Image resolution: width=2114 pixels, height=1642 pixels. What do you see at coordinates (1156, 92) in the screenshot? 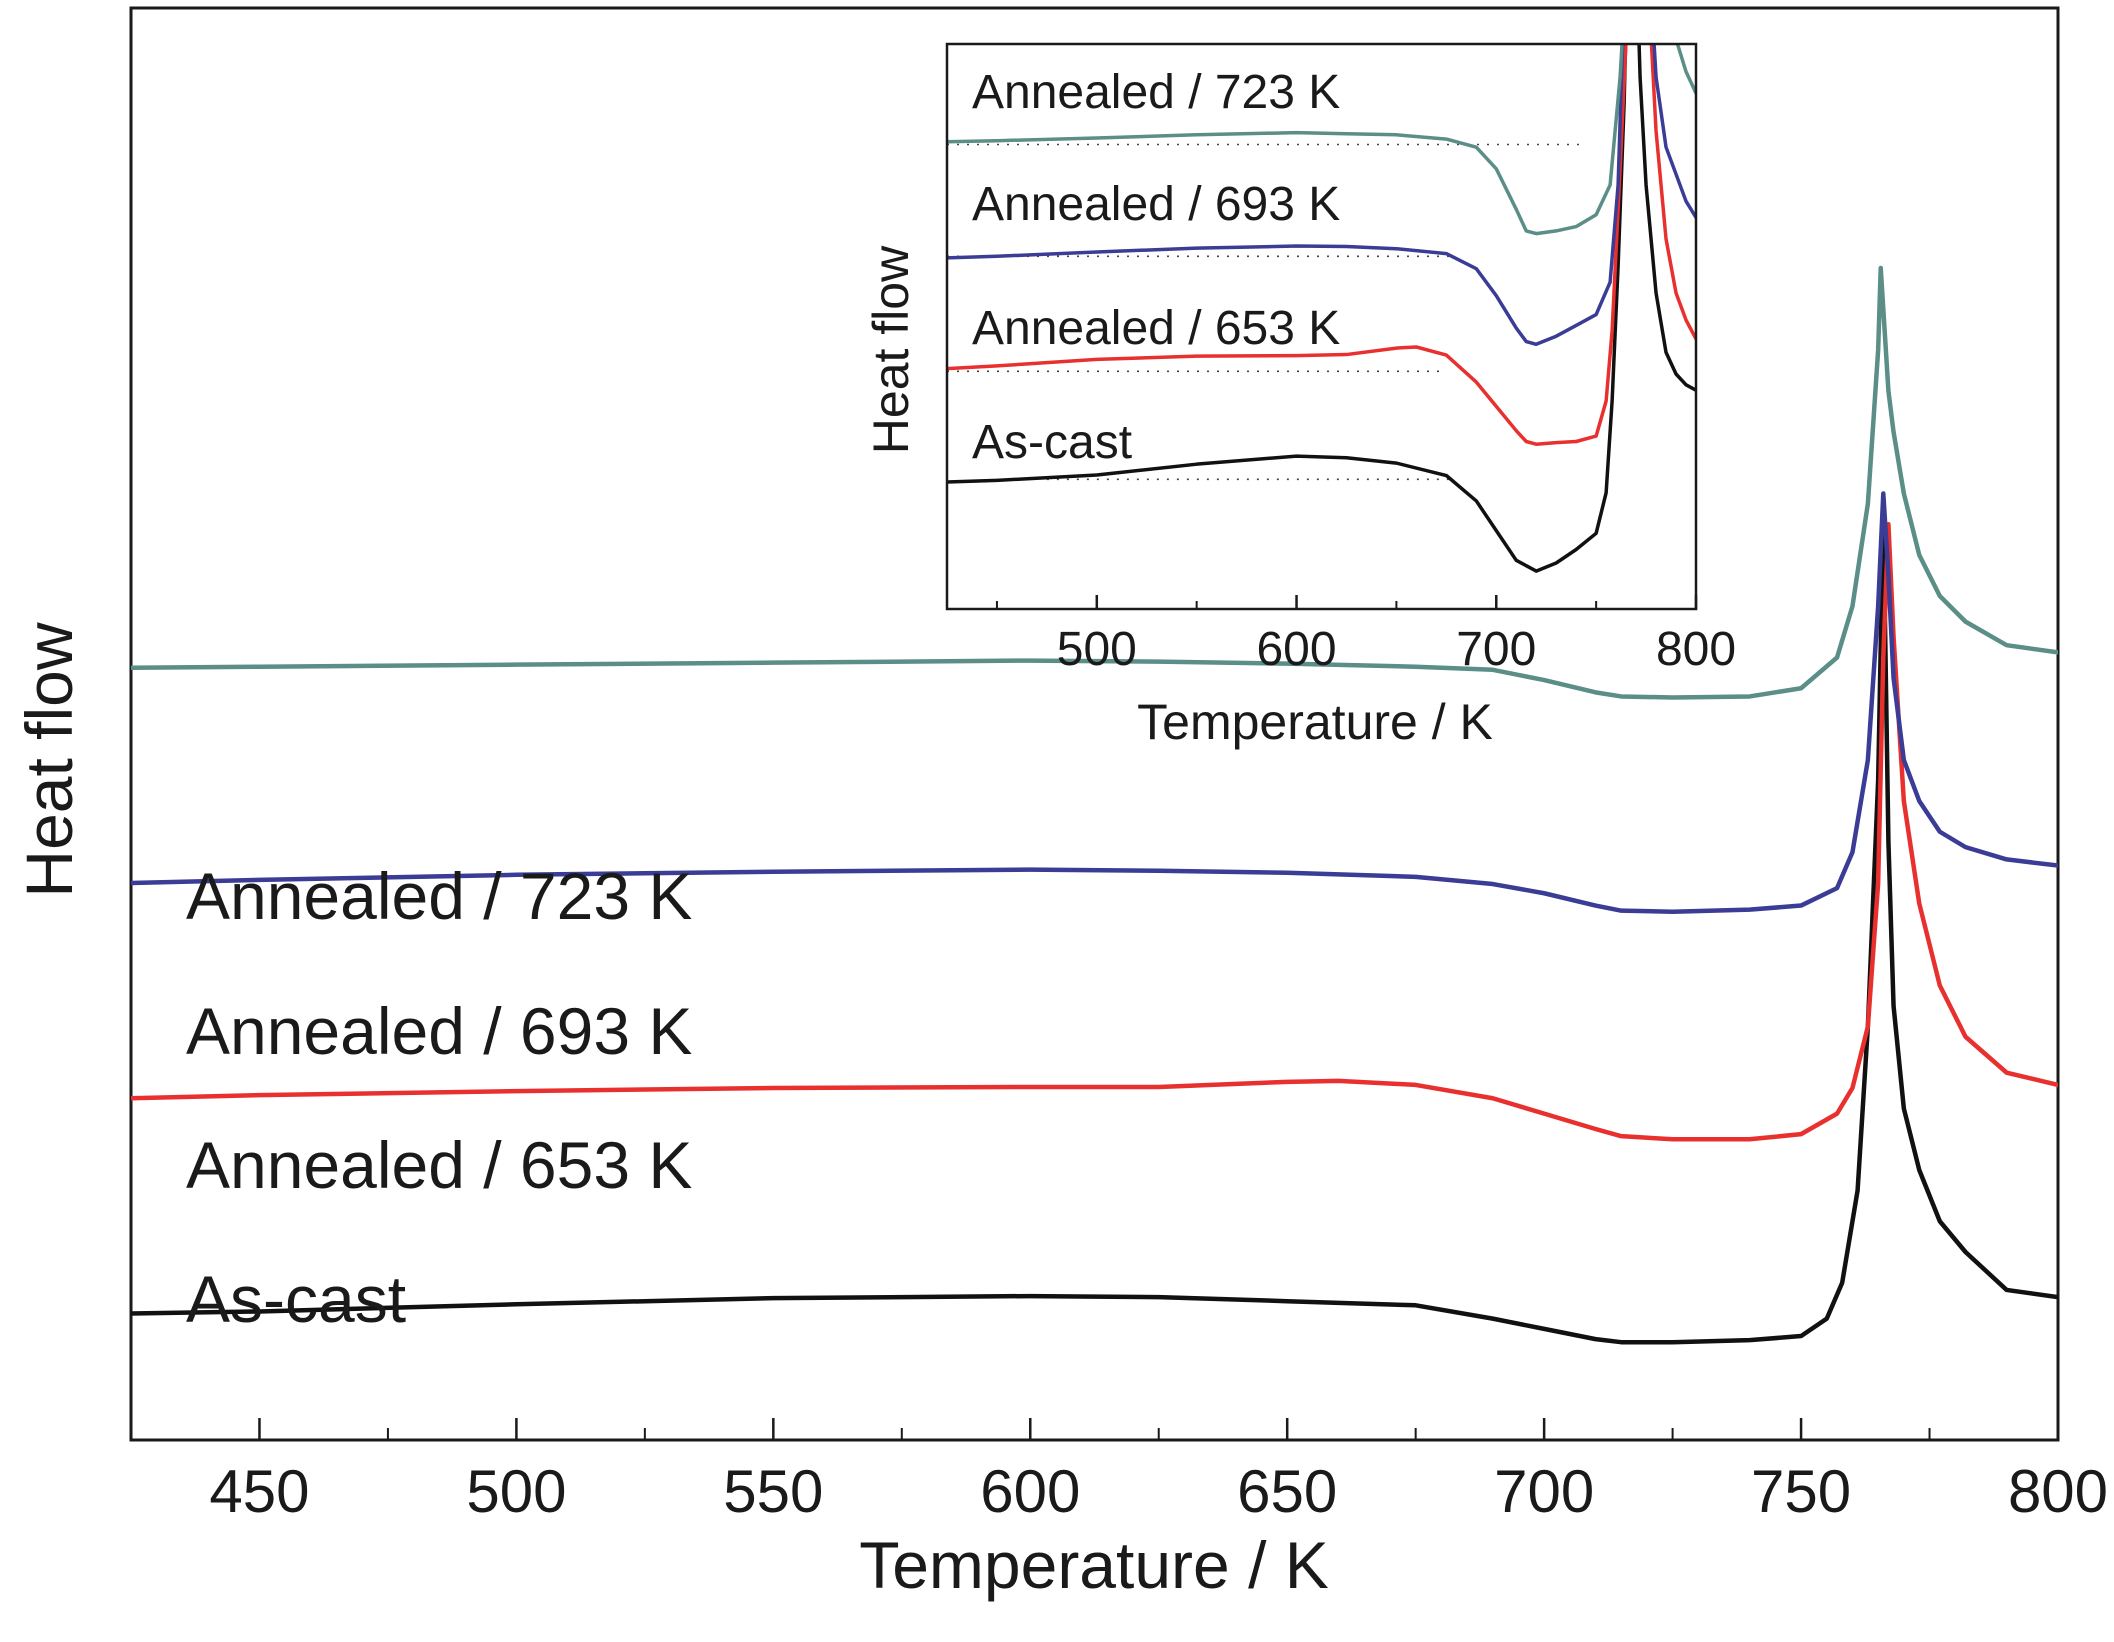
I see `inset-label-annealed-723-k: Annealed / 723 K` at bounding box center [1156, 92].